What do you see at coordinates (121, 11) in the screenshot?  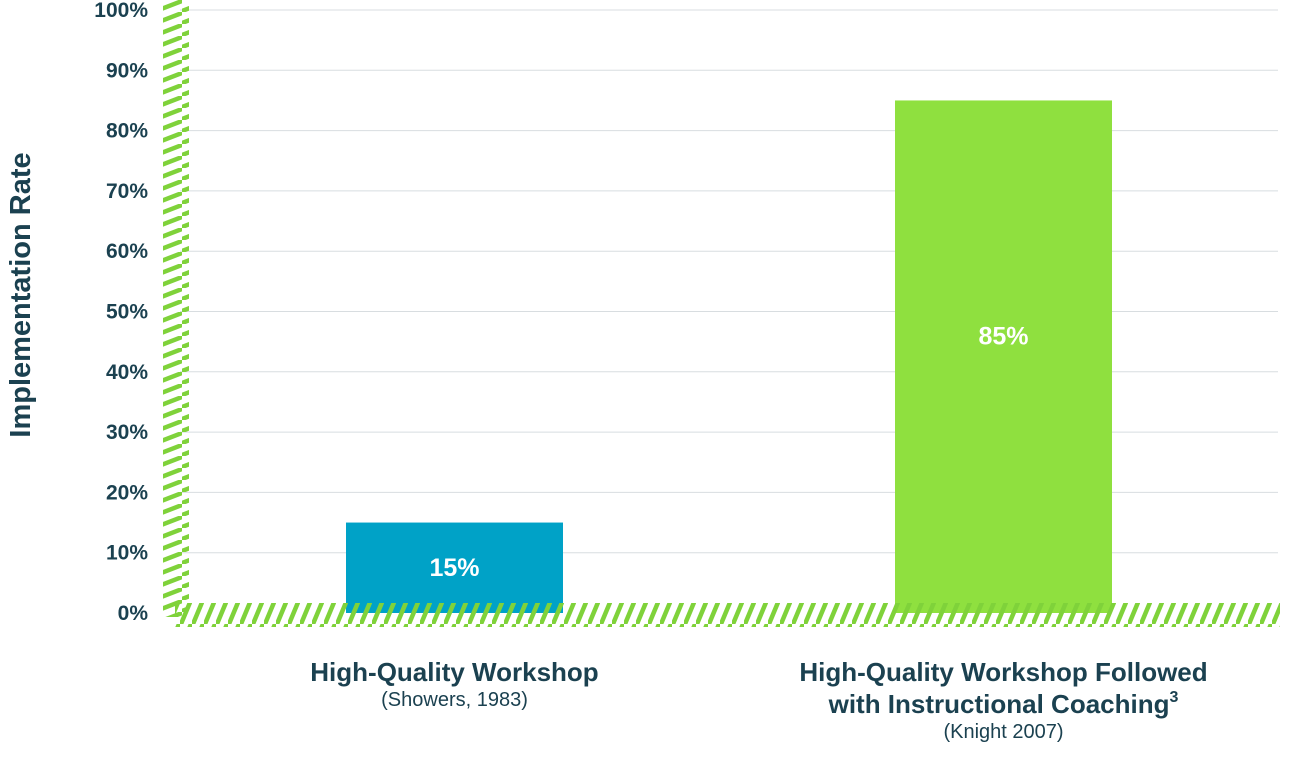 I see `y-tick-label: 100%` at bounding box center [121, 11].